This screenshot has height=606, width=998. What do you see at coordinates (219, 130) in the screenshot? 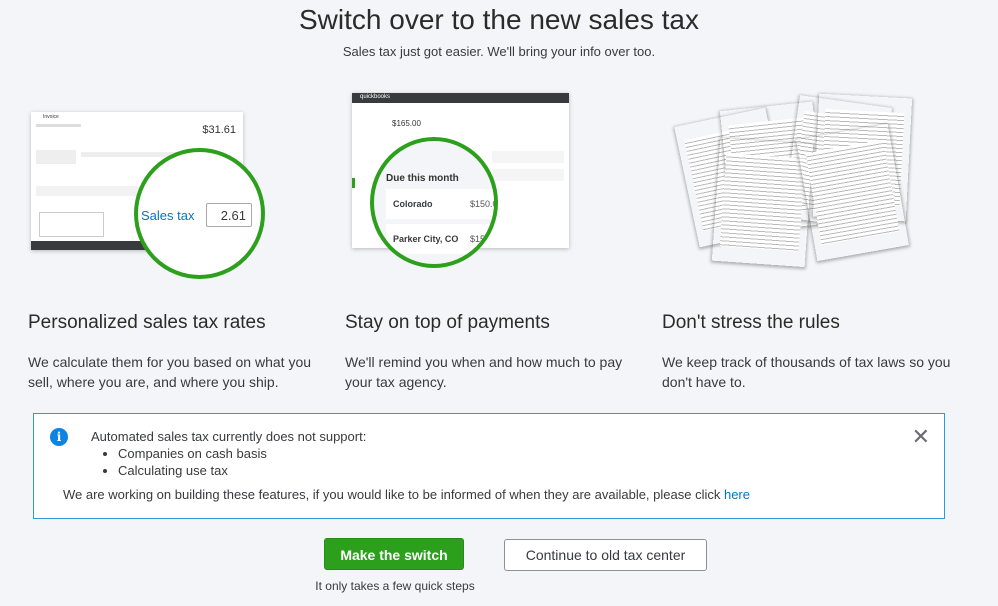
I see `invoice-balance: $31.61` at bounding box center [219, 130].